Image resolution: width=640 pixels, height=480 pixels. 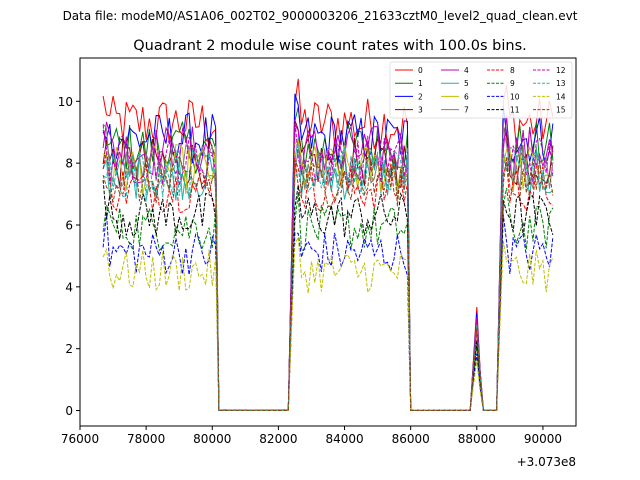 I want to click on legend-label-10: 10, so click(x=515, y=96).